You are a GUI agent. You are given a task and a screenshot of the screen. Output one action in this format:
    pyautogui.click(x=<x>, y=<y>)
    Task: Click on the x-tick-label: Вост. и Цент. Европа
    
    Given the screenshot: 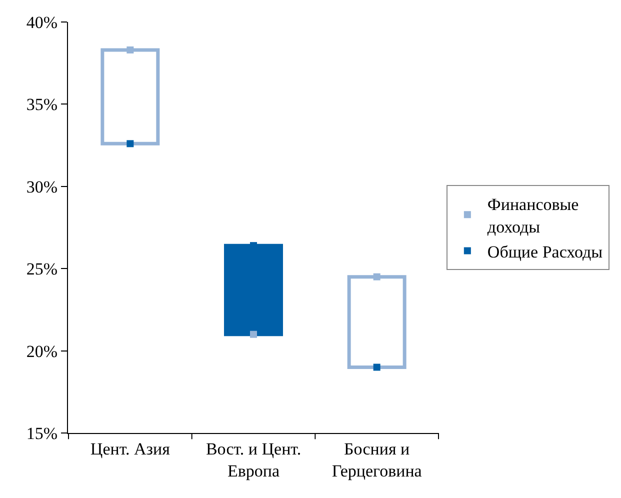 What is the action you would take?
    pyautogui.click(x=254, y=459)
    